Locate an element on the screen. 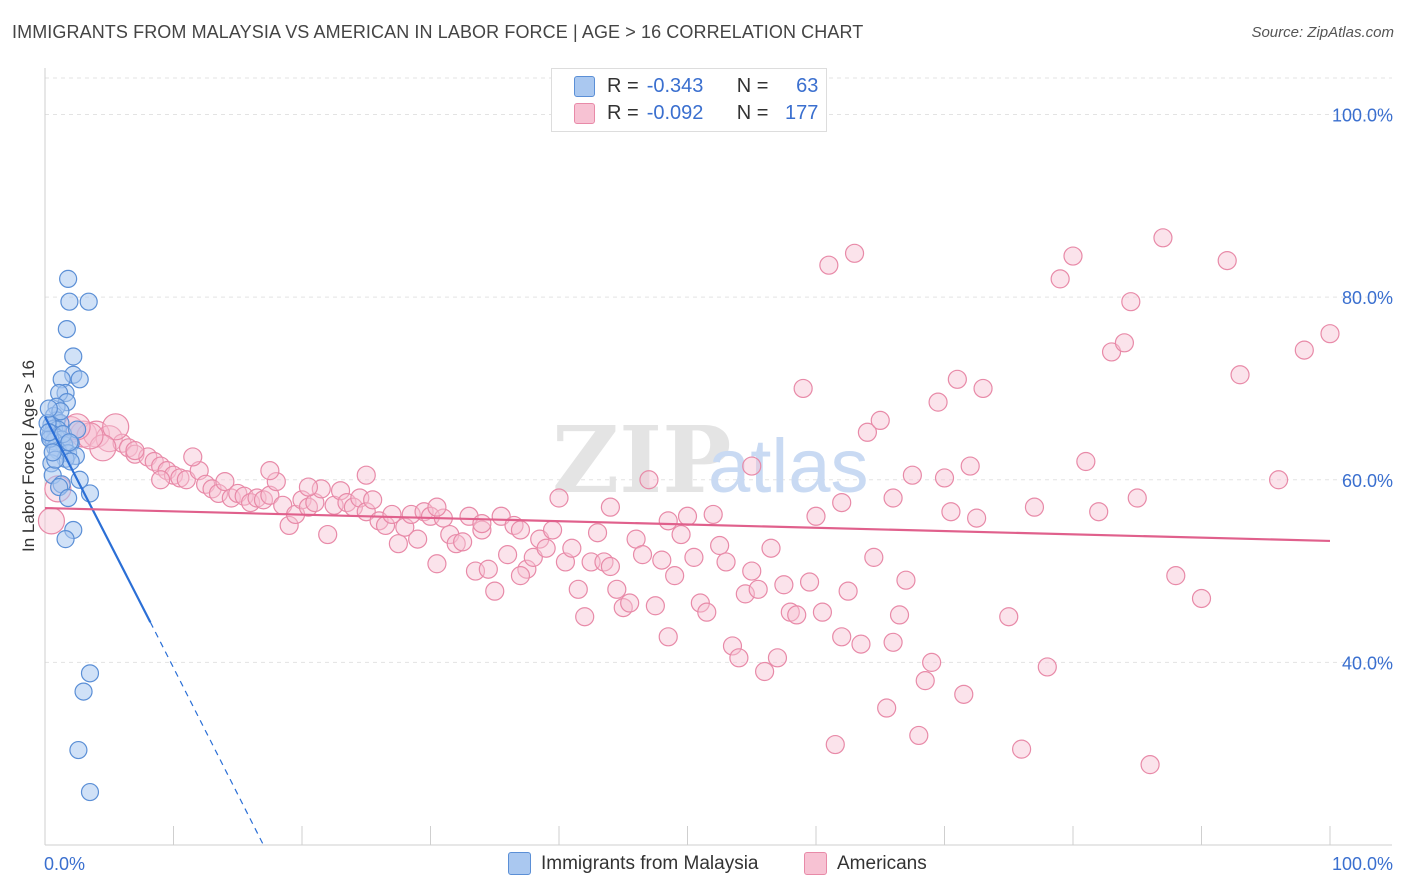 This screenshot has width=1406, height=892. stats-row-americans: R = -0.092 N = 177 is located at coordinates (696, 113).